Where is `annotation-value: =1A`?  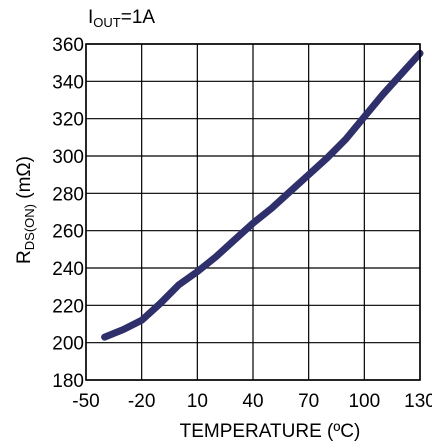
annotation-value: =1A is located at coordinates (138, 17).